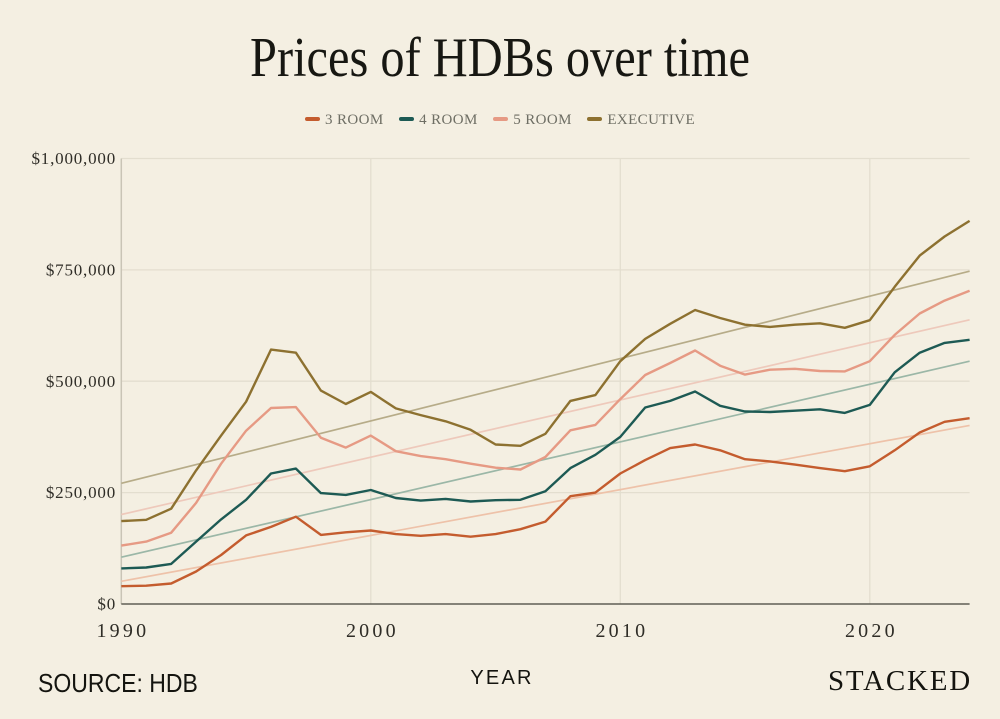  I want to click on svg-text: 2000, so click(372, 631).